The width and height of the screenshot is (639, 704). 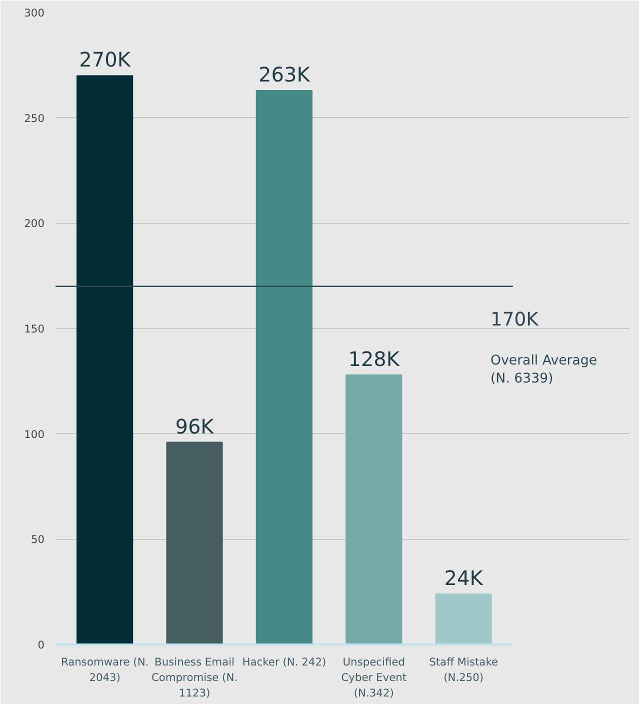 What do you see at coordinates (195, 426) in the screenshot?
I see `data-label: 96K` at bounding box center [195, 426].